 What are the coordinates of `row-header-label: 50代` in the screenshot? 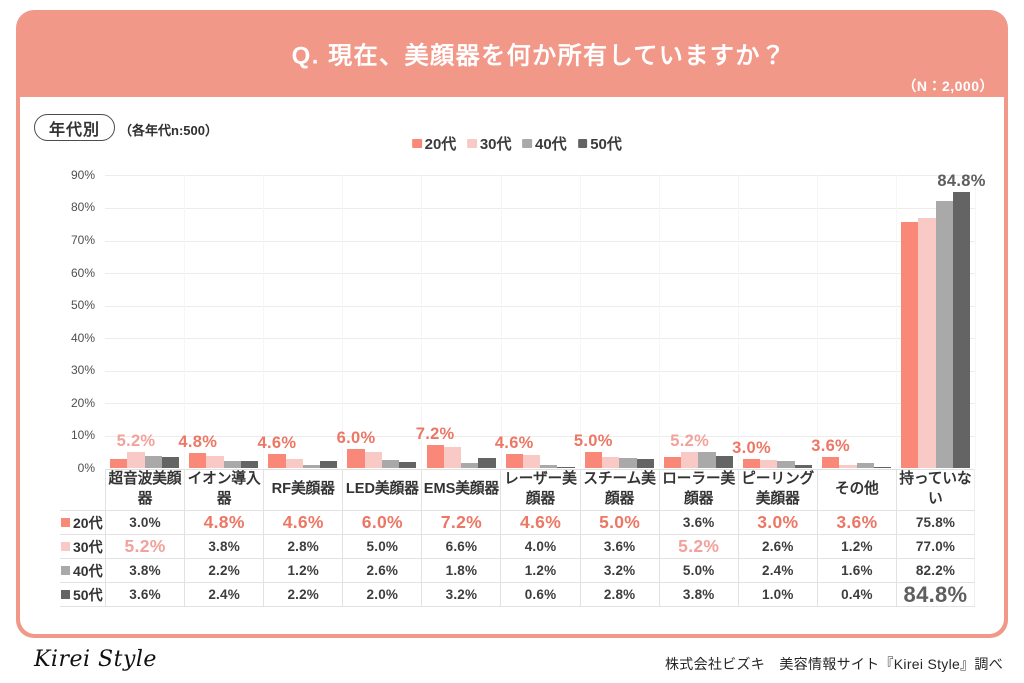 It's located at (88, 594).